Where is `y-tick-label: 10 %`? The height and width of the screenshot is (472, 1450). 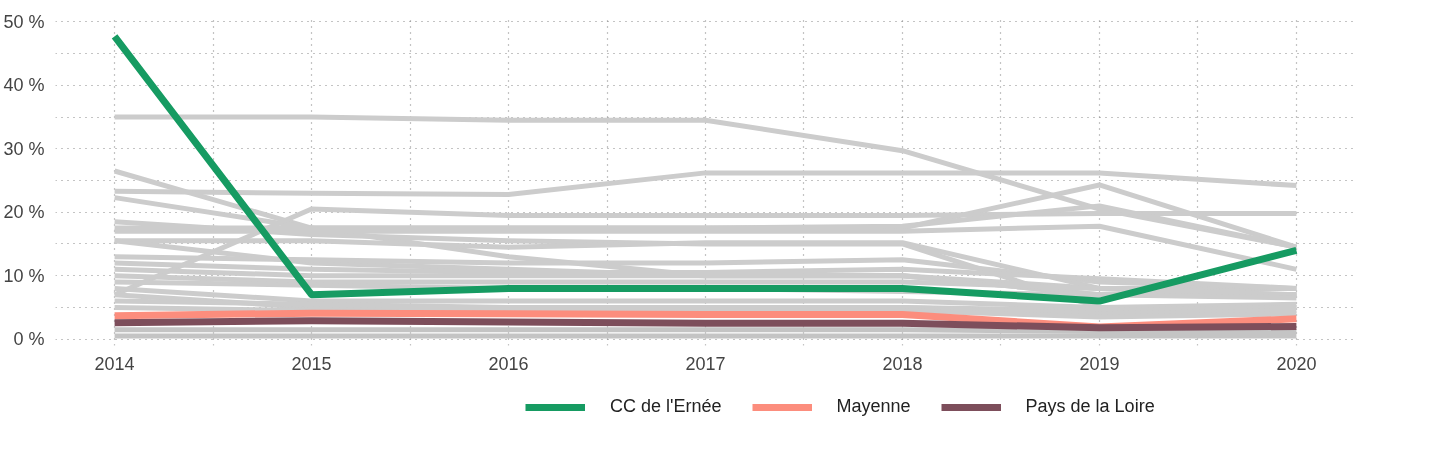
y-tick-label: 10 % is located at coordinates (24, 275).